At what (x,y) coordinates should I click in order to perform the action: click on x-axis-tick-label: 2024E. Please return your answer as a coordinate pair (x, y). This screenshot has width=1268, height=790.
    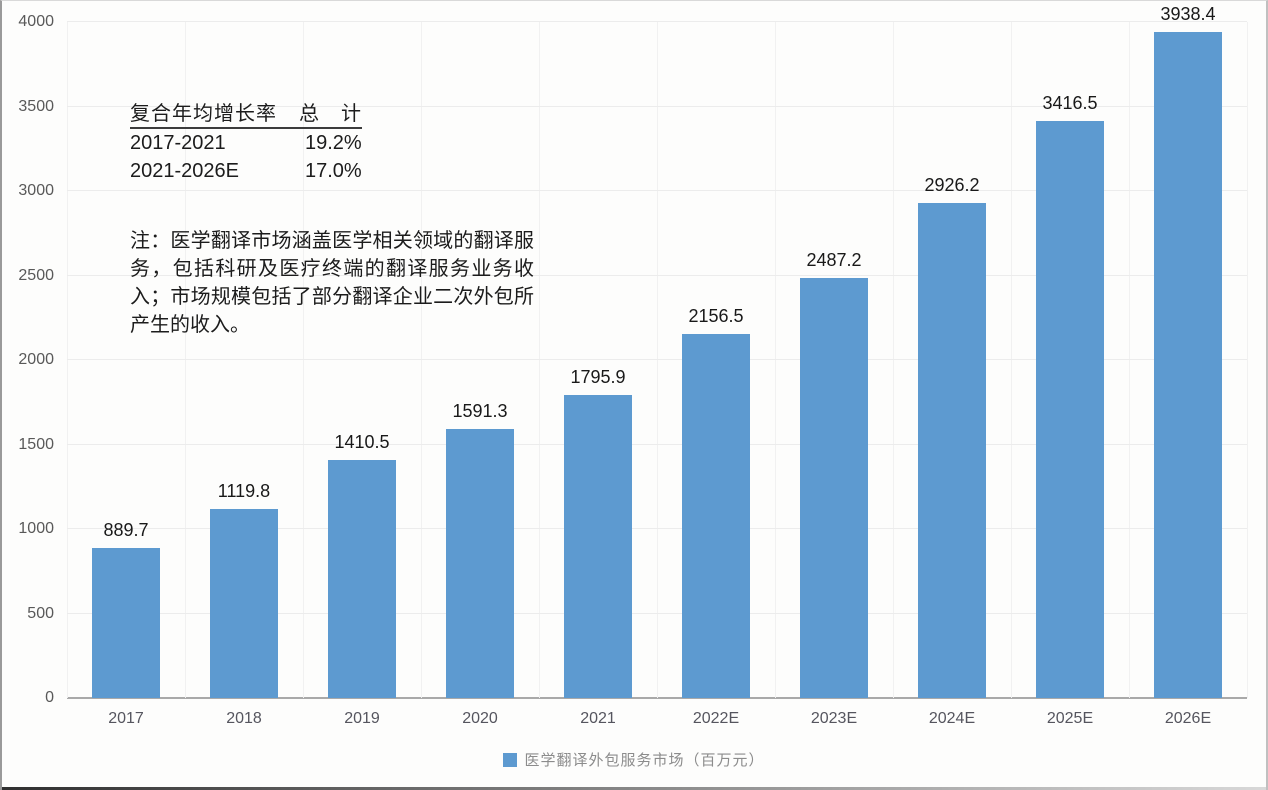
    Looking at the image, I should click on (952, 718).